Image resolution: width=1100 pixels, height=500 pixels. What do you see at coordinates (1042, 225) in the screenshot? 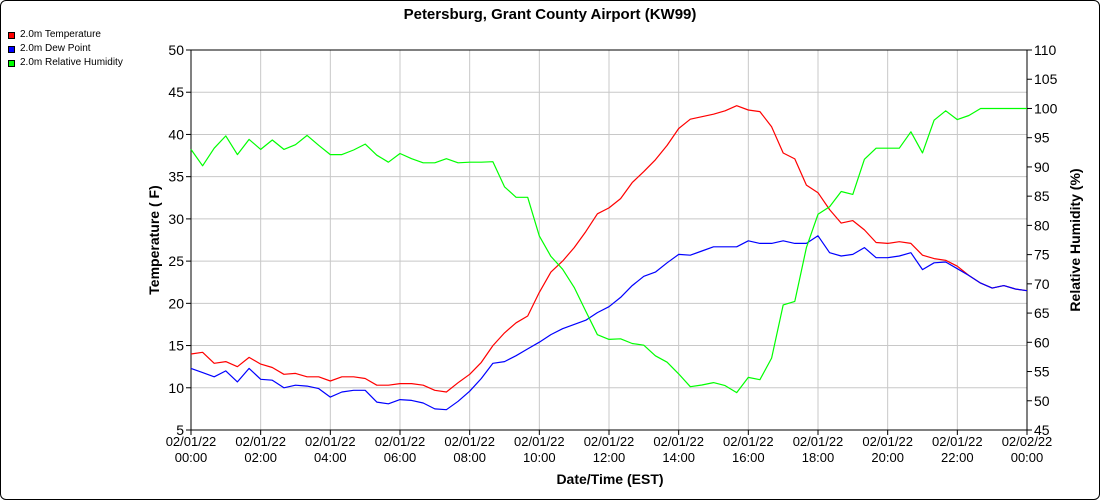
I see `y-tick-label-right: 80` at bounding box center [1042, 225].